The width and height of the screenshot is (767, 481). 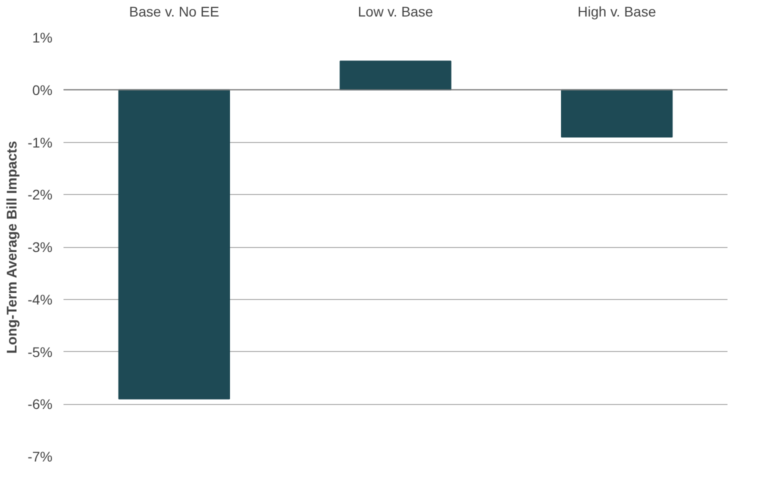 What do you see at coordinates (42, 38) in the screenshot?
I see `y-tick-label: 1%` at bounding box center [42, 38].